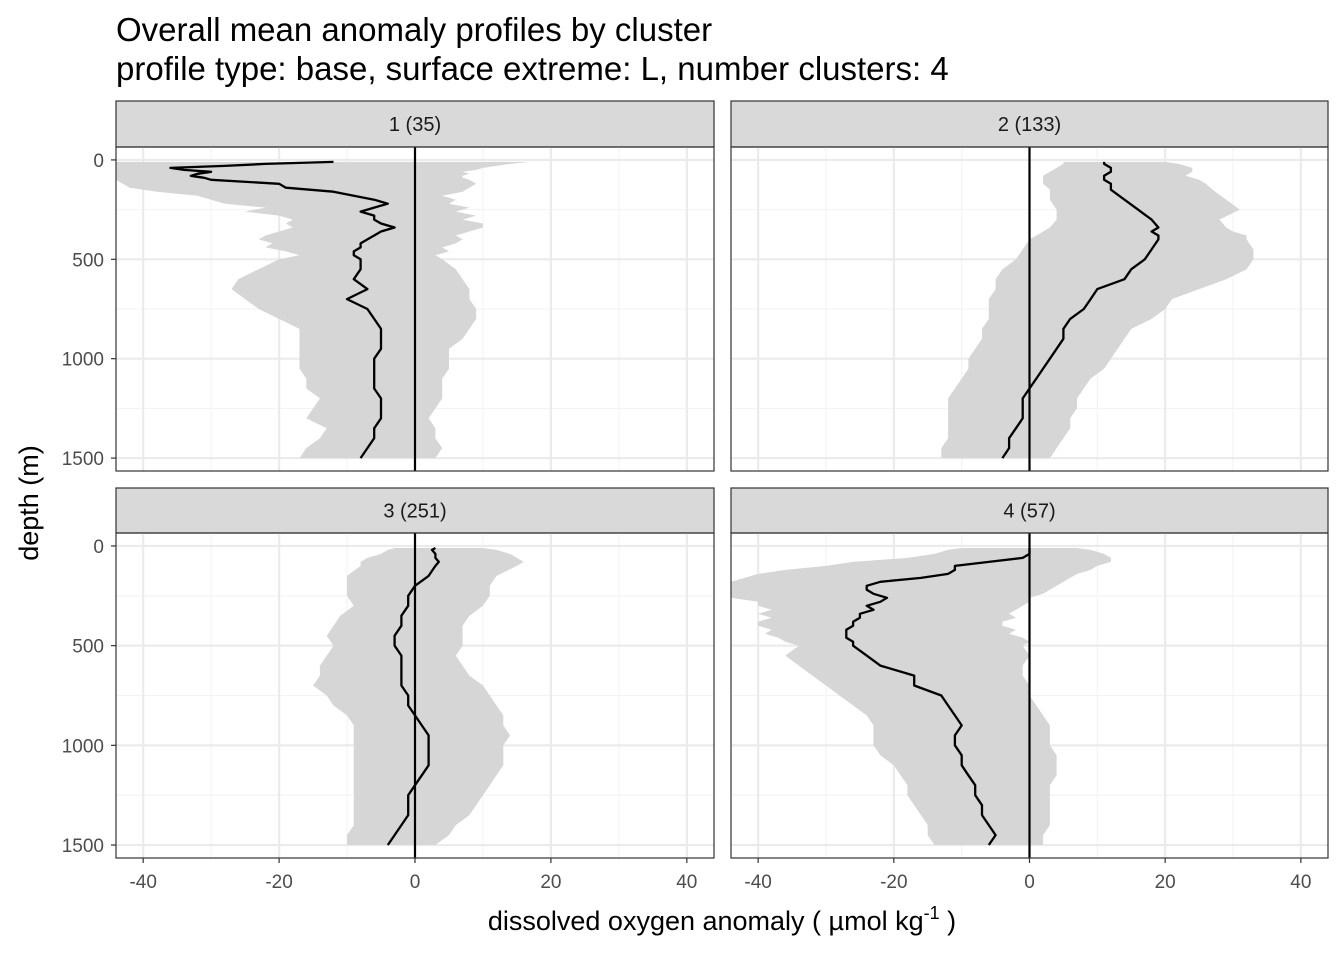 Image resolution: width=1344 pixels, height=960 pixels. I want to click on panel-strip-label: 3 (251), so click(414, 512).